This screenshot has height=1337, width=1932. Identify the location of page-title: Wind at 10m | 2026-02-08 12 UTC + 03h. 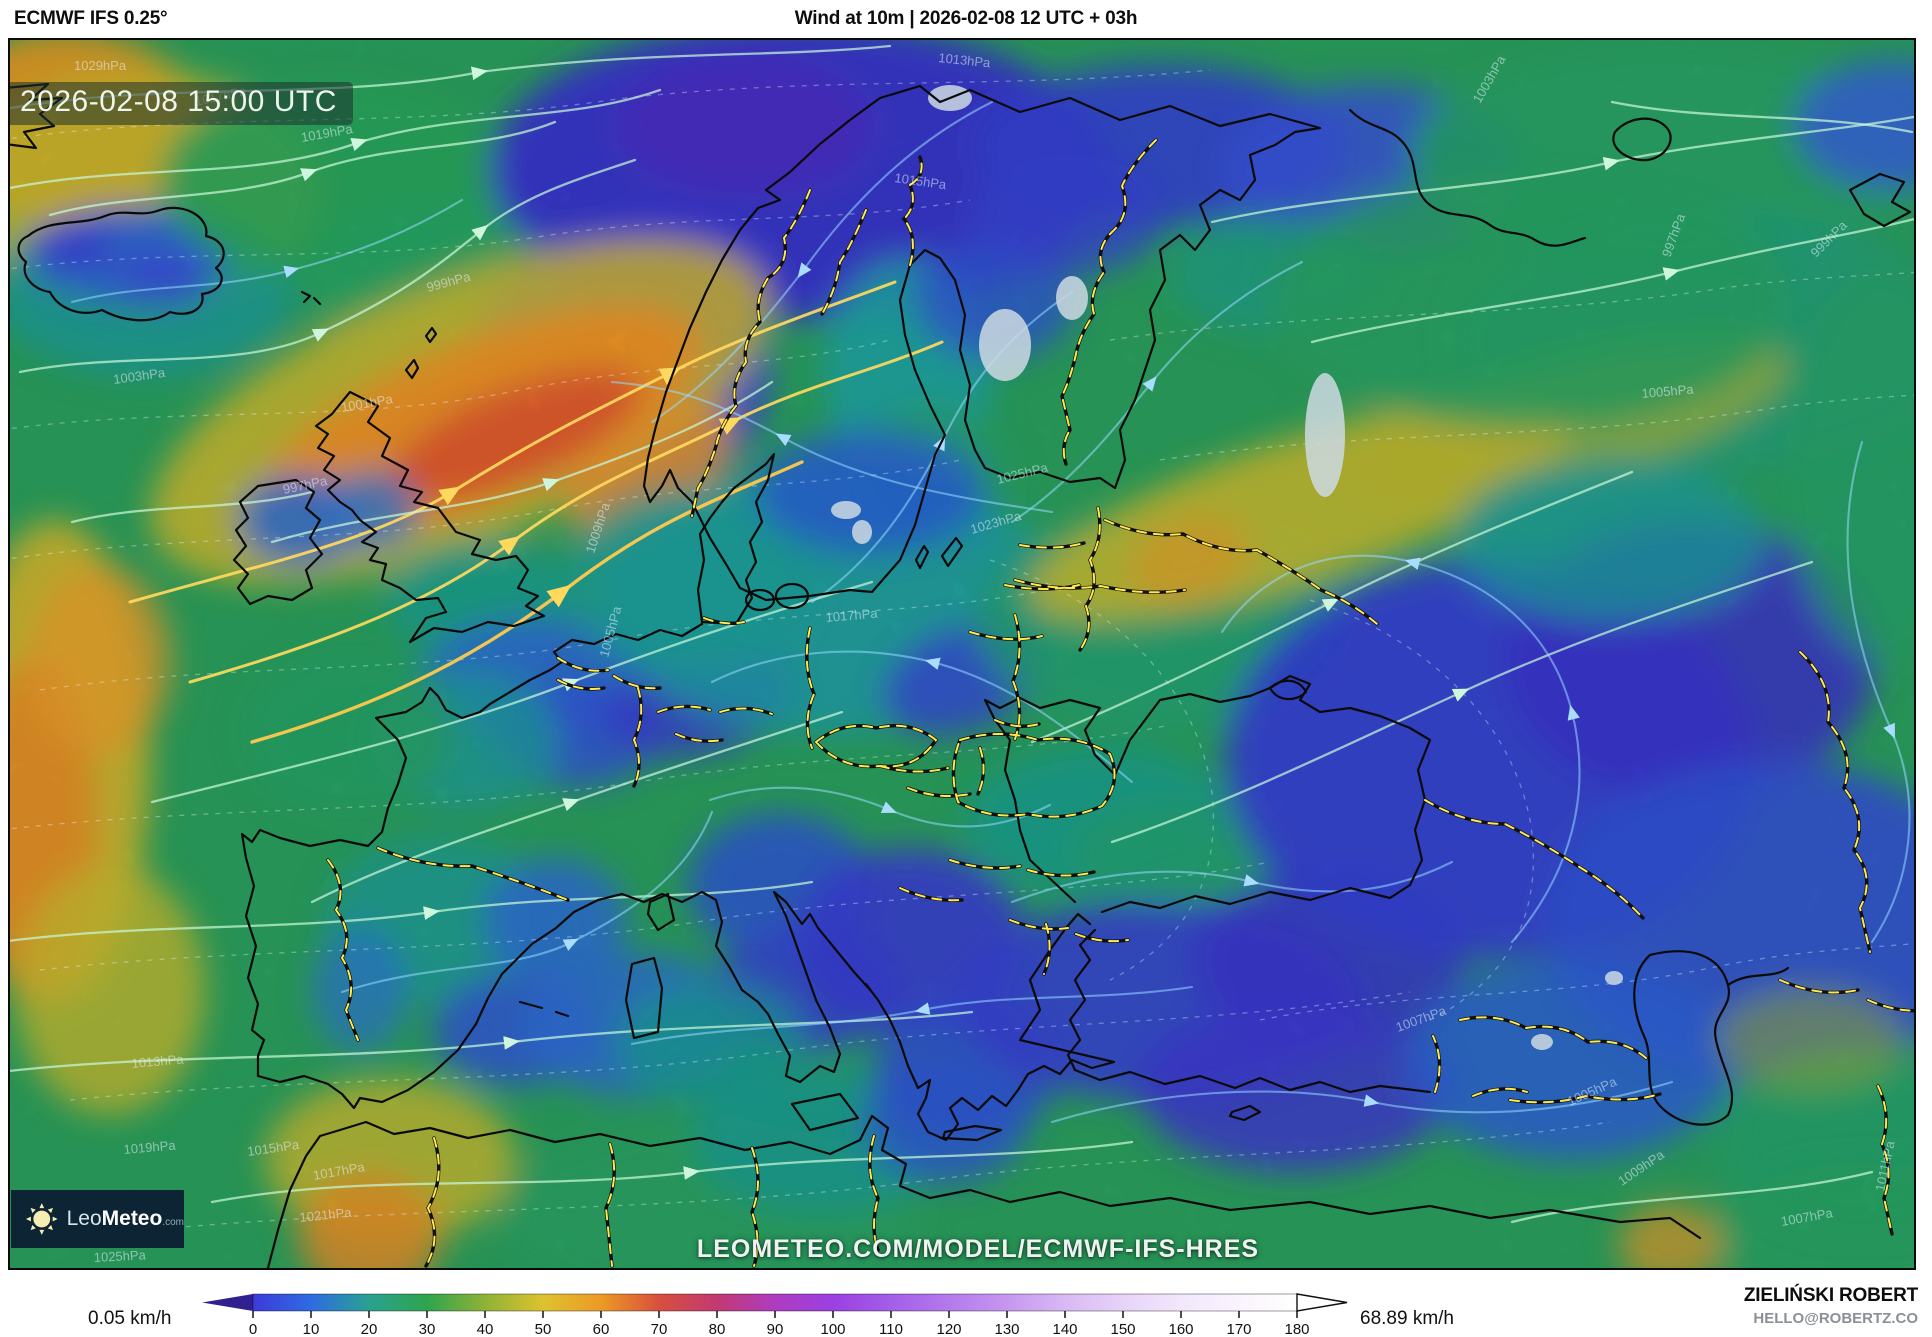
(966, 18).